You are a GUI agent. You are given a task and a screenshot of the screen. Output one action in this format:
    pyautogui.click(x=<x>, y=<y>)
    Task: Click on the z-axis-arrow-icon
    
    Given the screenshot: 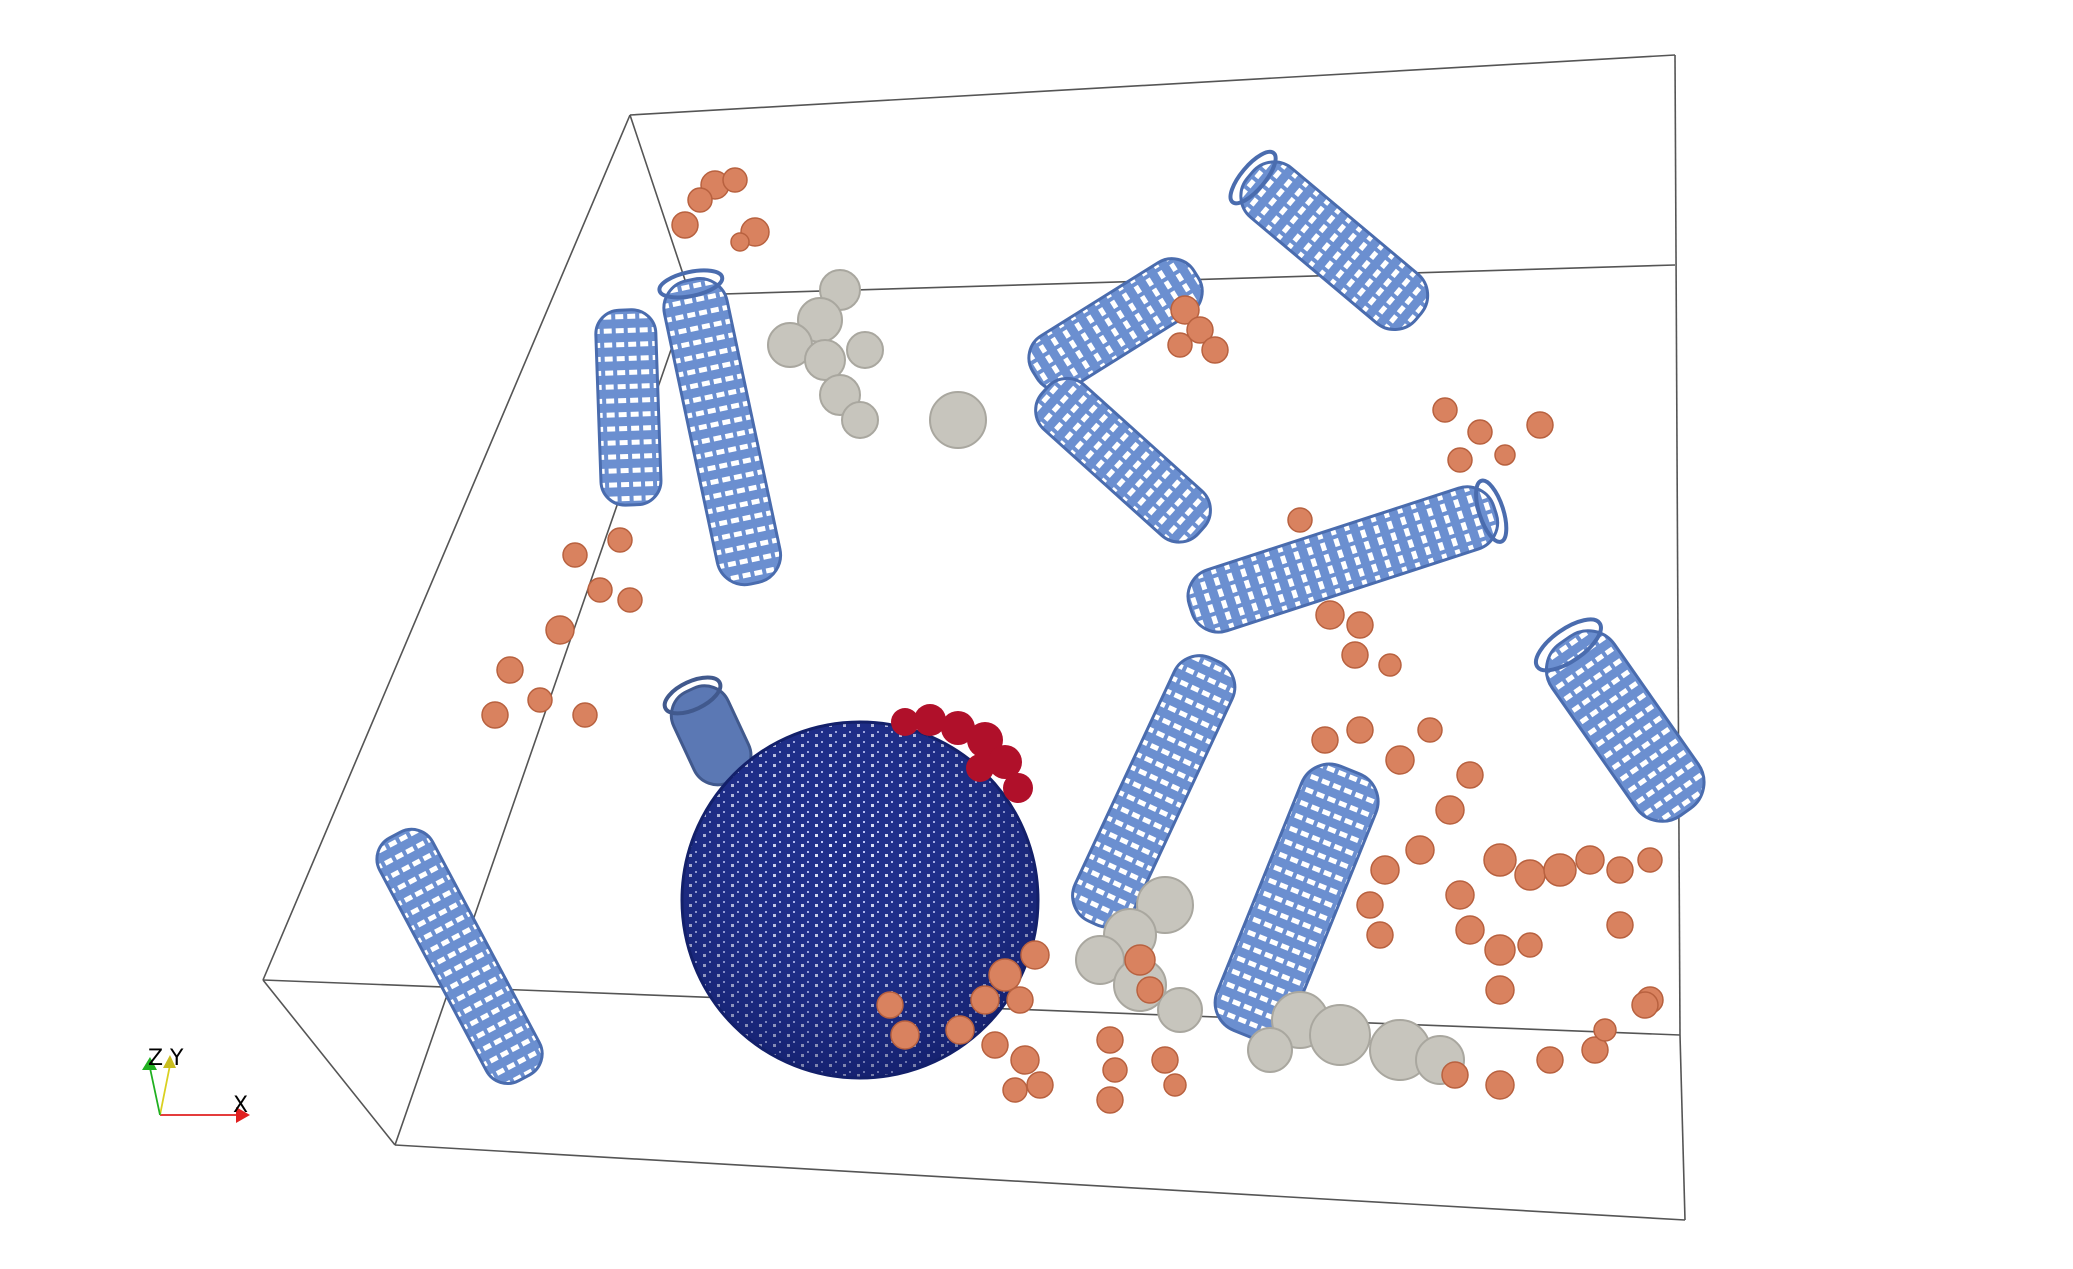 What is the action you would take?
    pyautogui.click(x=149, y=1063)
    